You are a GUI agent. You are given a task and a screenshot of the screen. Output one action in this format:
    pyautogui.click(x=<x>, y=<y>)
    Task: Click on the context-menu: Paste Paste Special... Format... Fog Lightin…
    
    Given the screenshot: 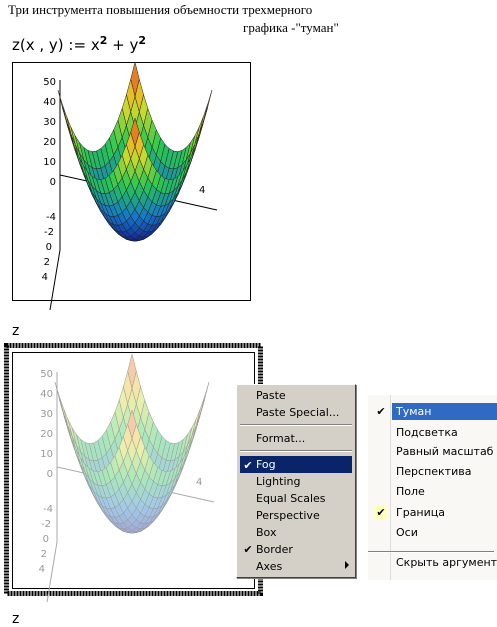 What is the action you would take?
    pyautogui.click(x=296, y=481)
    